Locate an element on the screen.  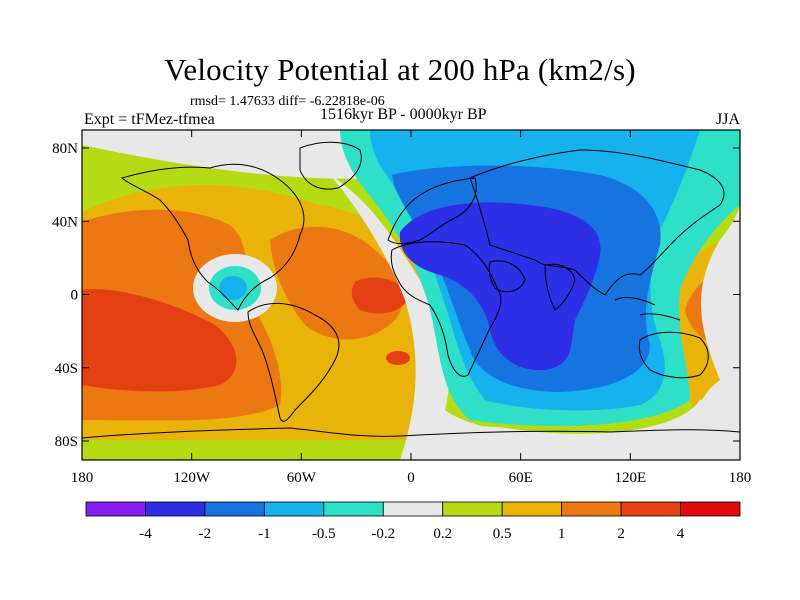
colorbar-label: 0.5 is located at coordinates (502, 534).